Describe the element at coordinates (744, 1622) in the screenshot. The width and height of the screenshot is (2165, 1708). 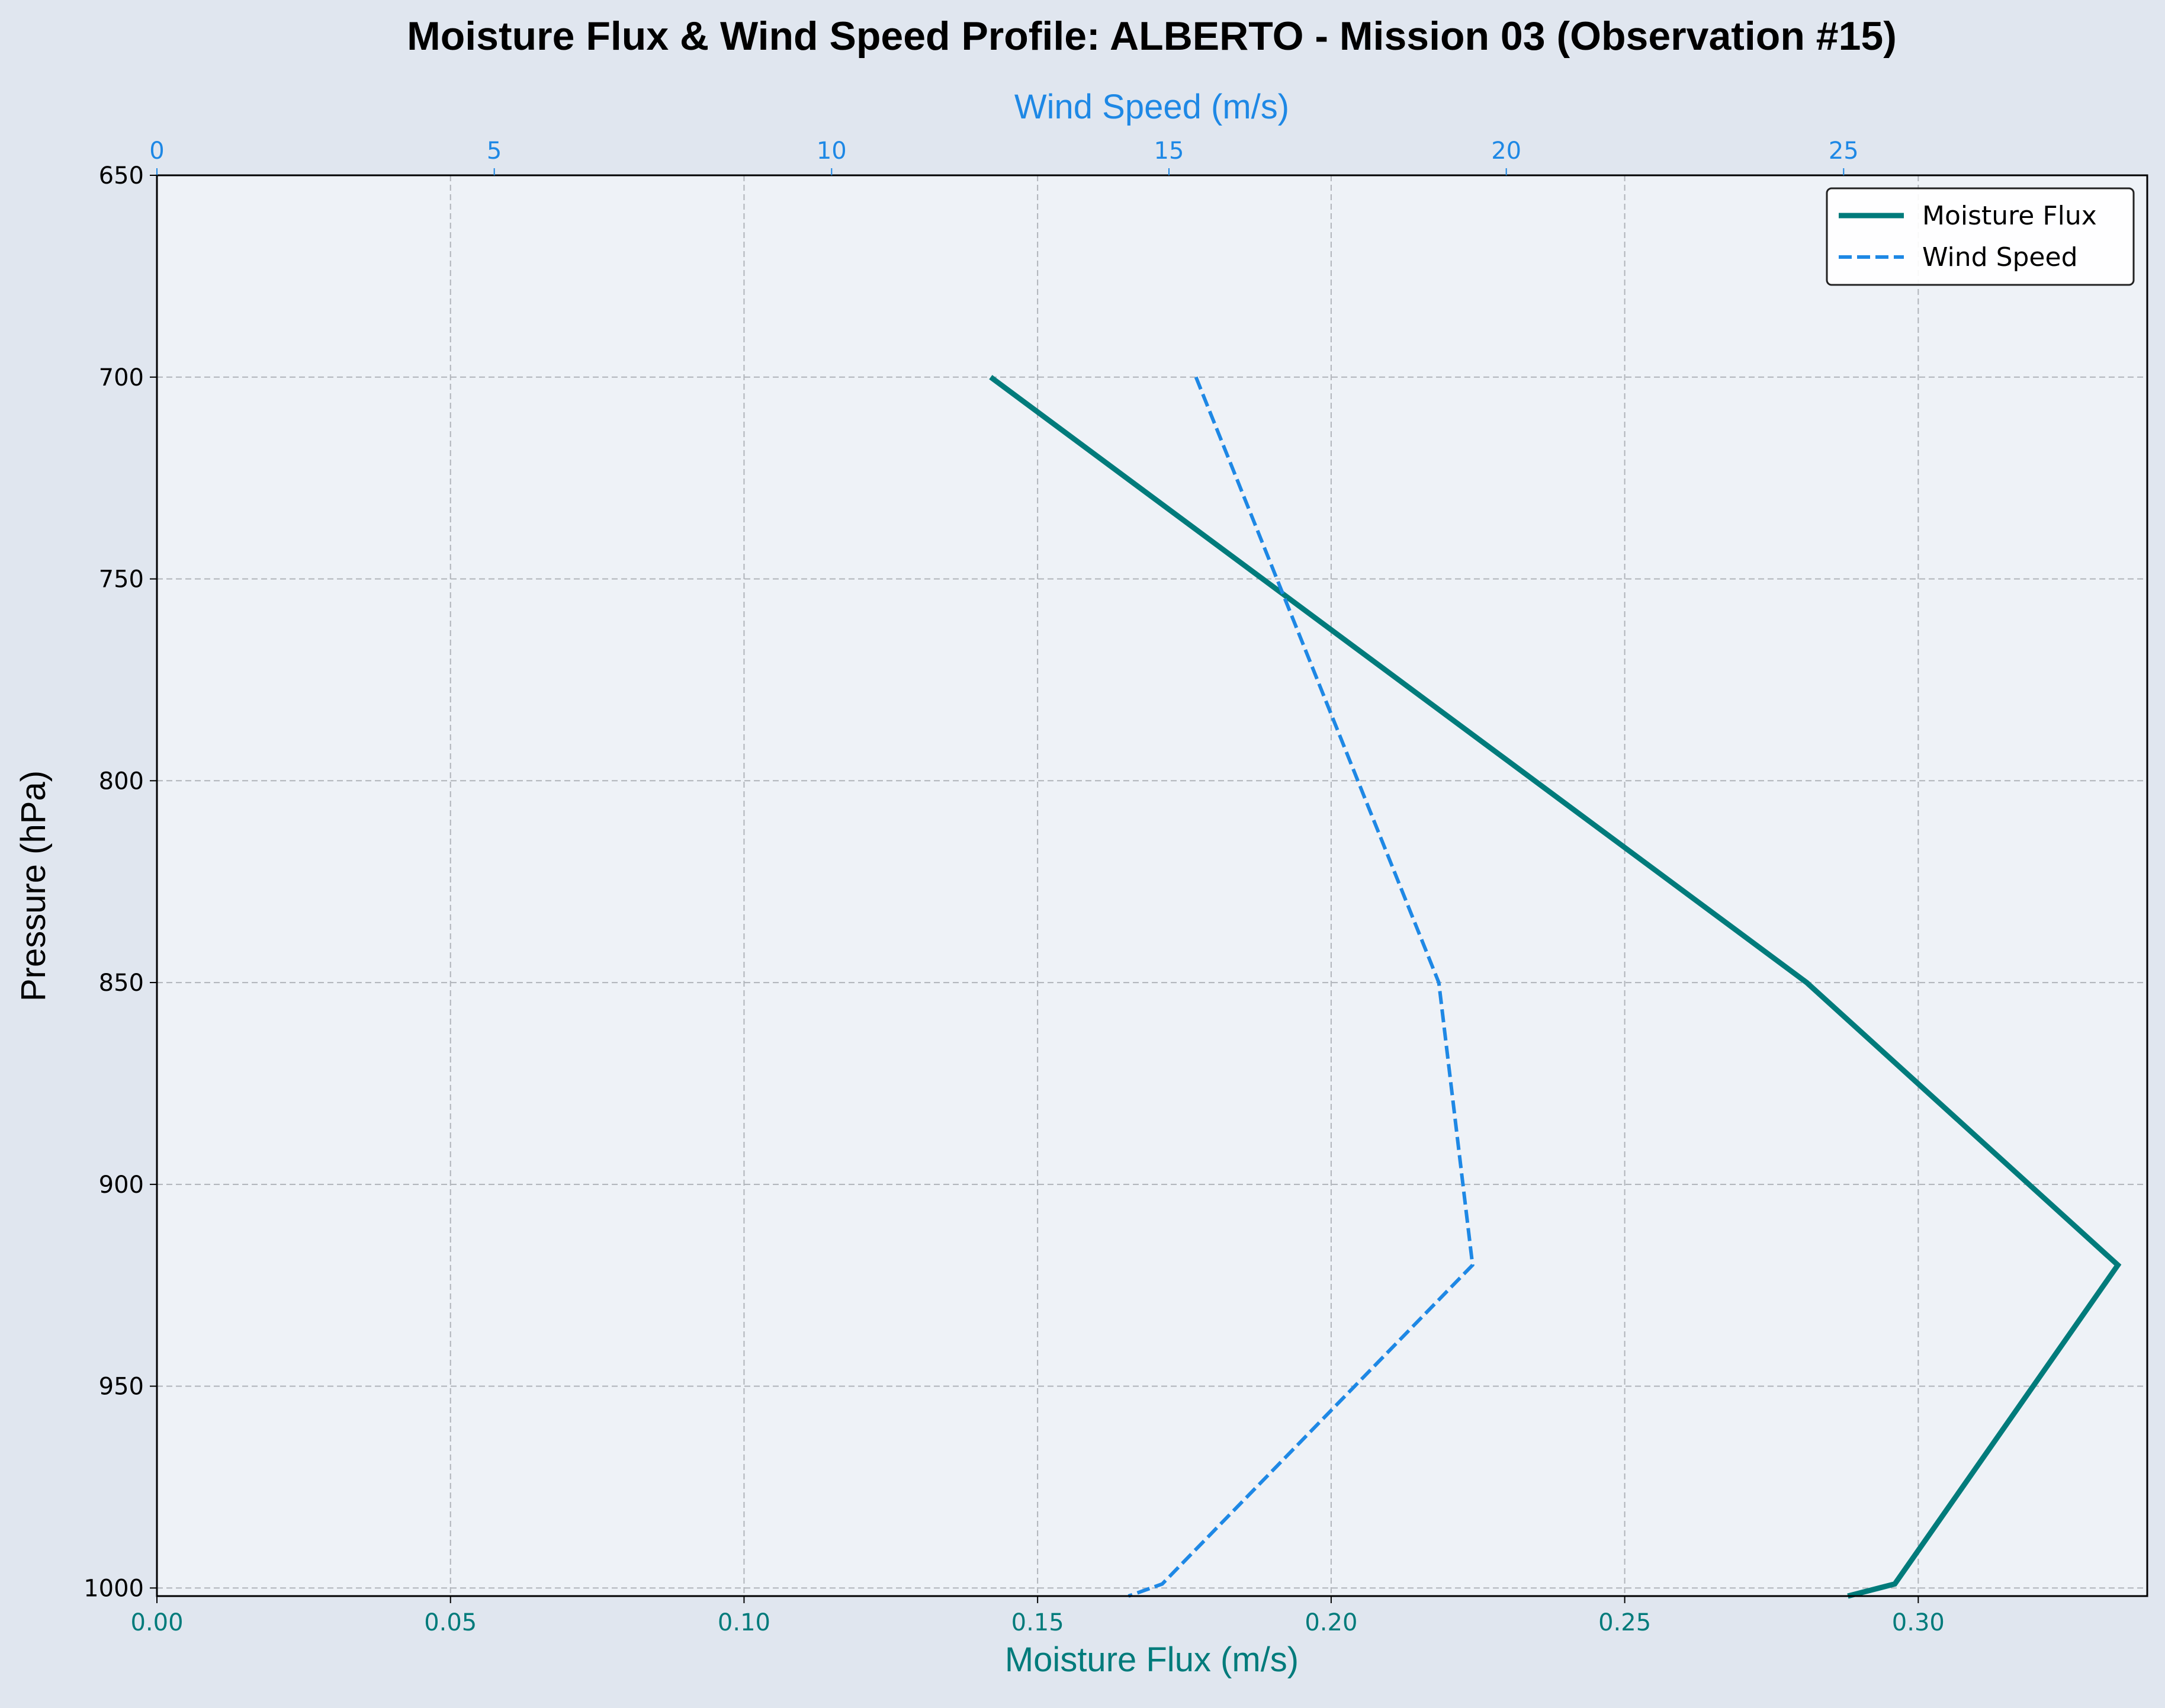
I see `x-bottom-tick-label-2: 0.10` at that location.